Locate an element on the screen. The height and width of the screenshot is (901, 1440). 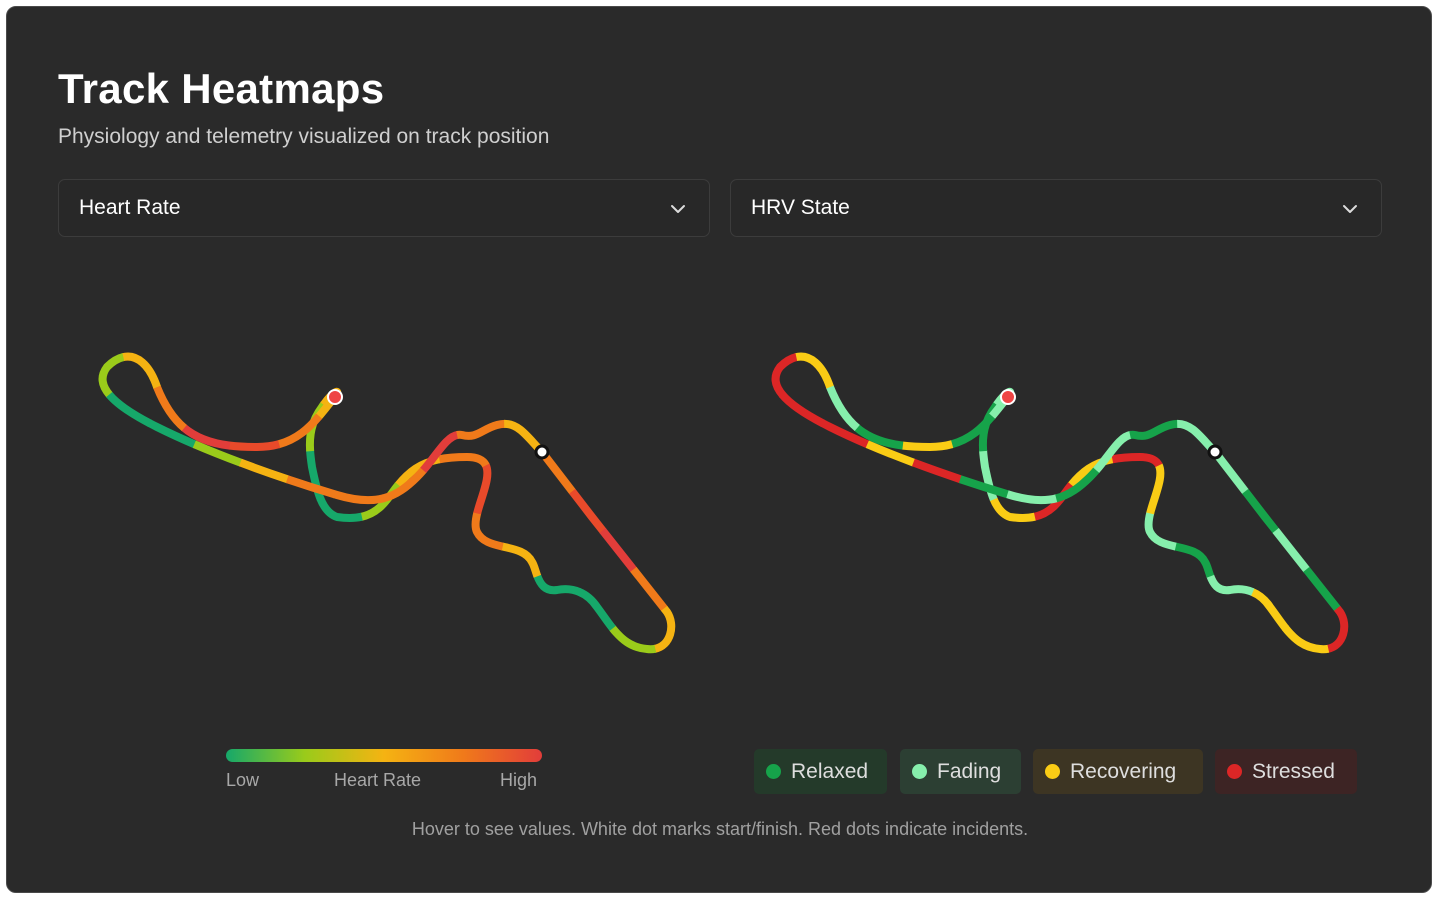
legend-label: Relaxed is located at coordinates (830, 771).